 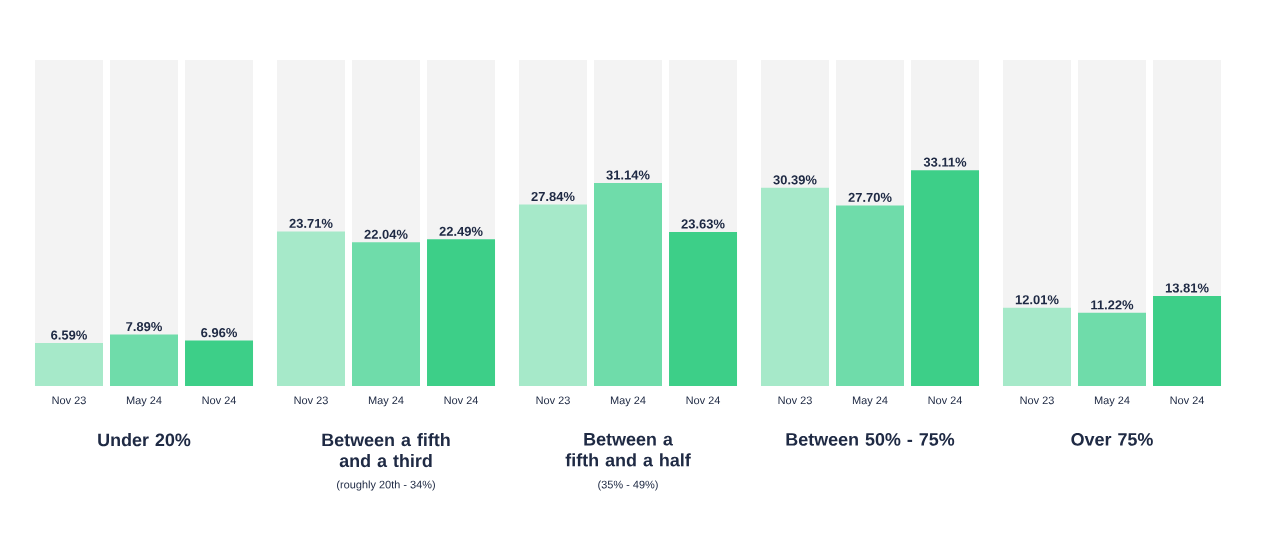 I want to click on x-tick-label: Between 50% - 75%, so click(x=870, y=439).